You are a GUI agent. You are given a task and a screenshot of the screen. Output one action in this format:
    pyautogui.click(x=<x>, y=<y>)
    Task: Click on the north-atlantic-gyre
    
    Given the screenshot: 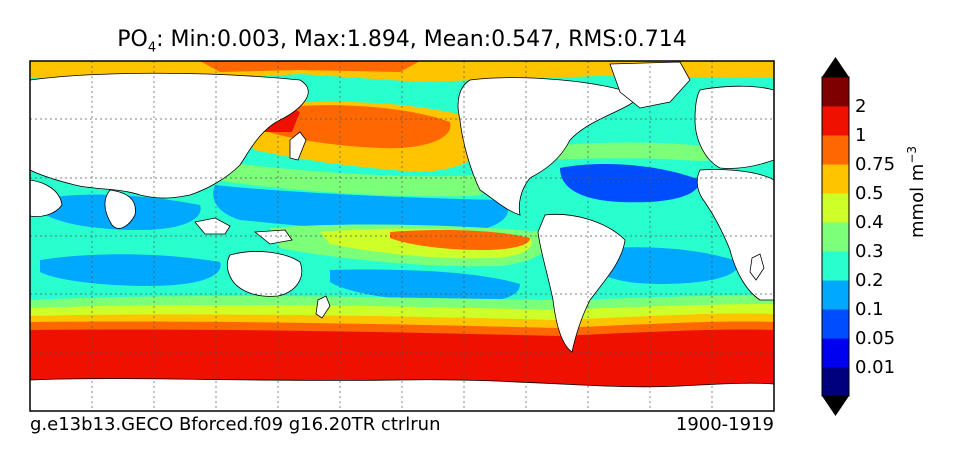 What is the action you would take?
    pyautogui.click(x=630, y=183)
    